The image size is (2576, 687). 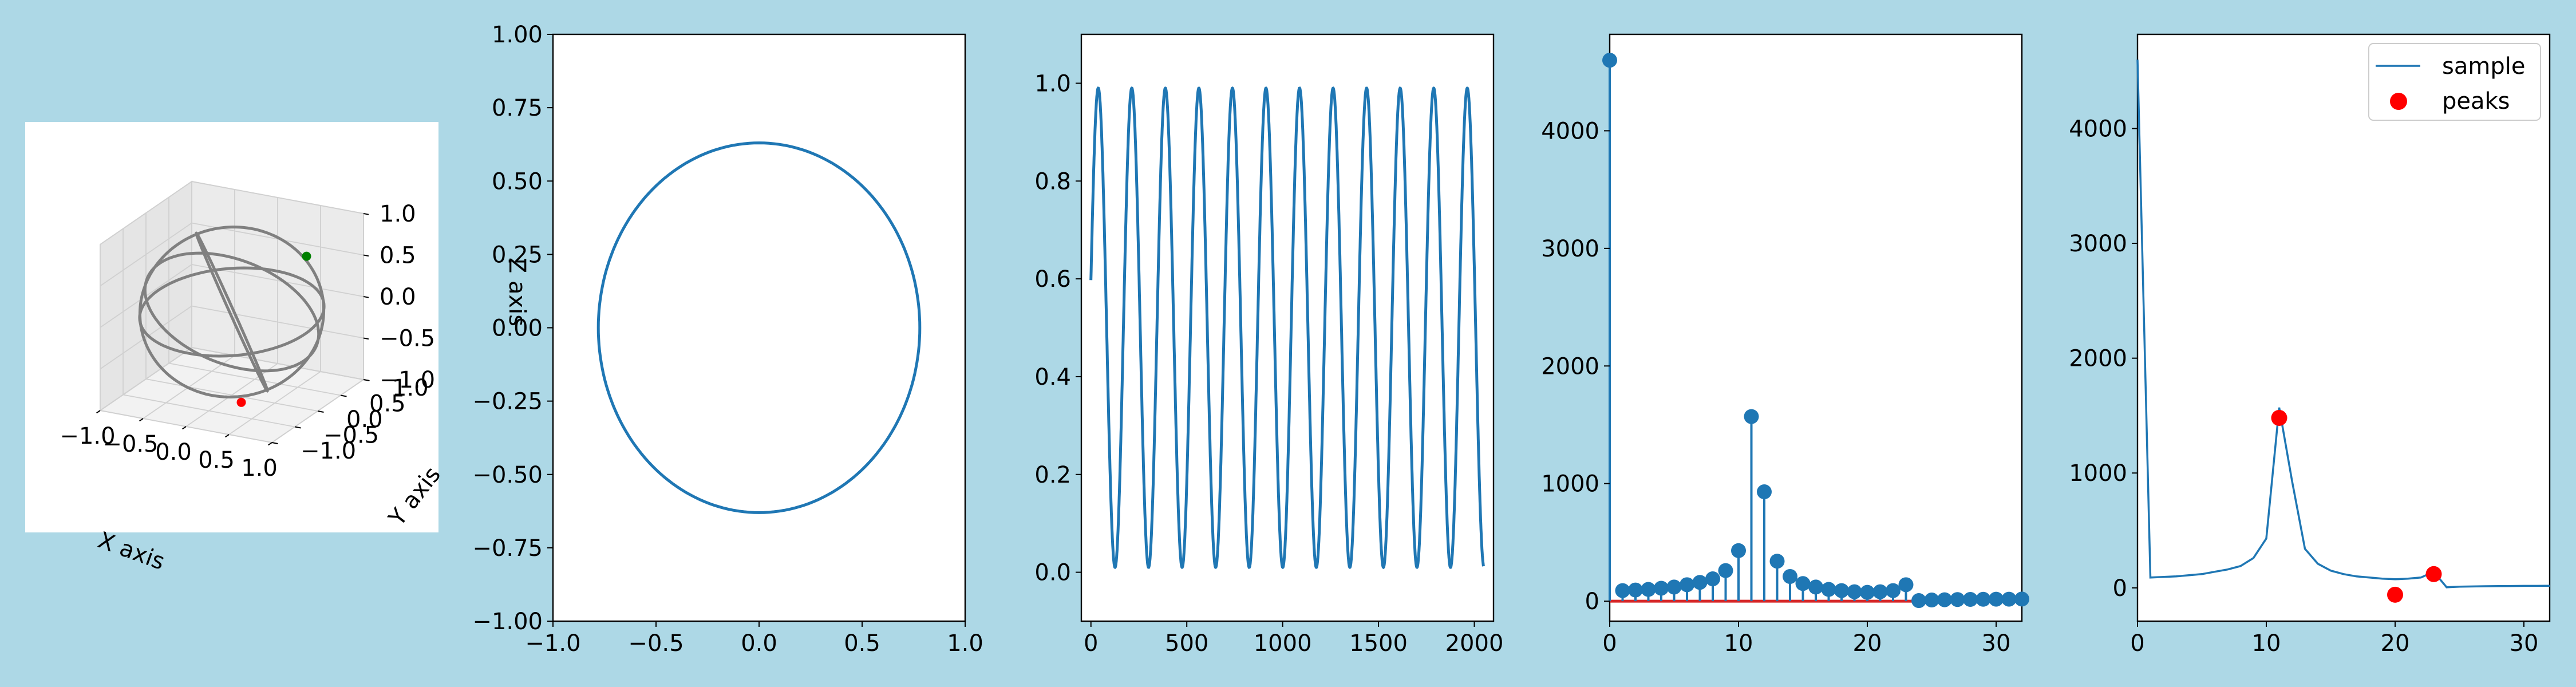 What do you see at coordinates (655, 643) in the screenshot?
I see `ellipse-xtick-label: −0.5` at bounding box center [655, 643].